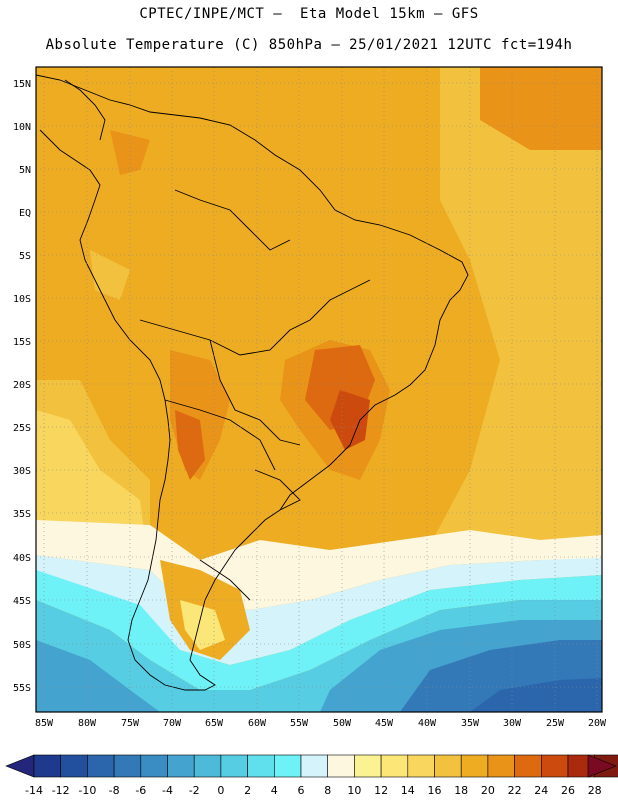  Describe the element at coordinates (114, 790) in the screenshot. I see `colorbar-tick-label: -8` at that location.